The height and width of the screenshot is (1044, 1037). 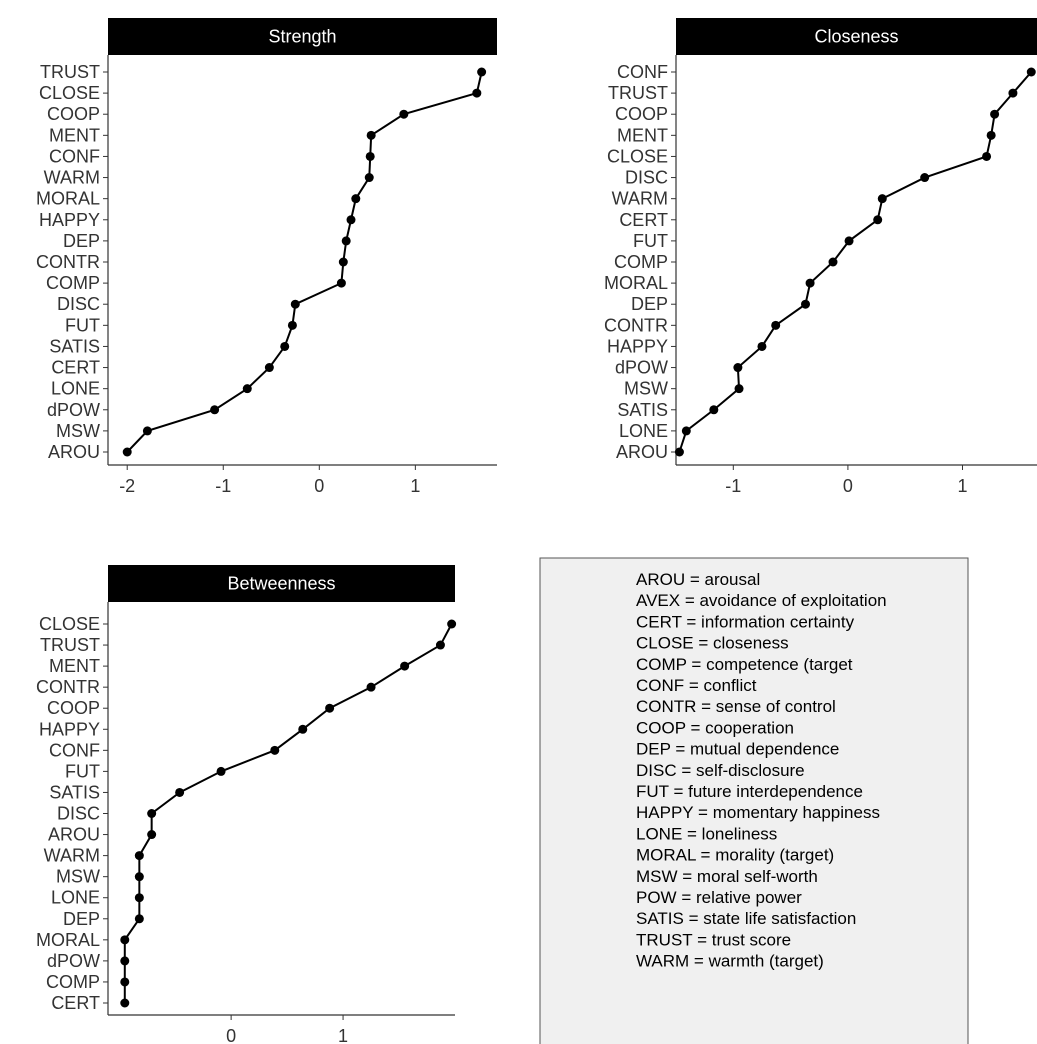 What do you see at coordinates (727, 876) in the screenshot?
I see `legend-line: MSW = moral self-worth` at bounding box center [727, 876].